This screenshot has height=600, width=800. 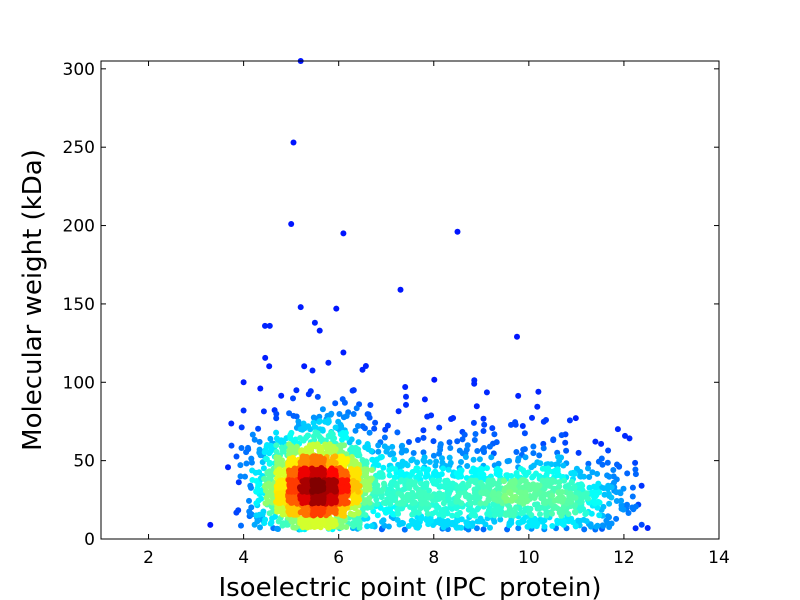 I want to click on x-tick-label: 10, so click(x=529, y=558).